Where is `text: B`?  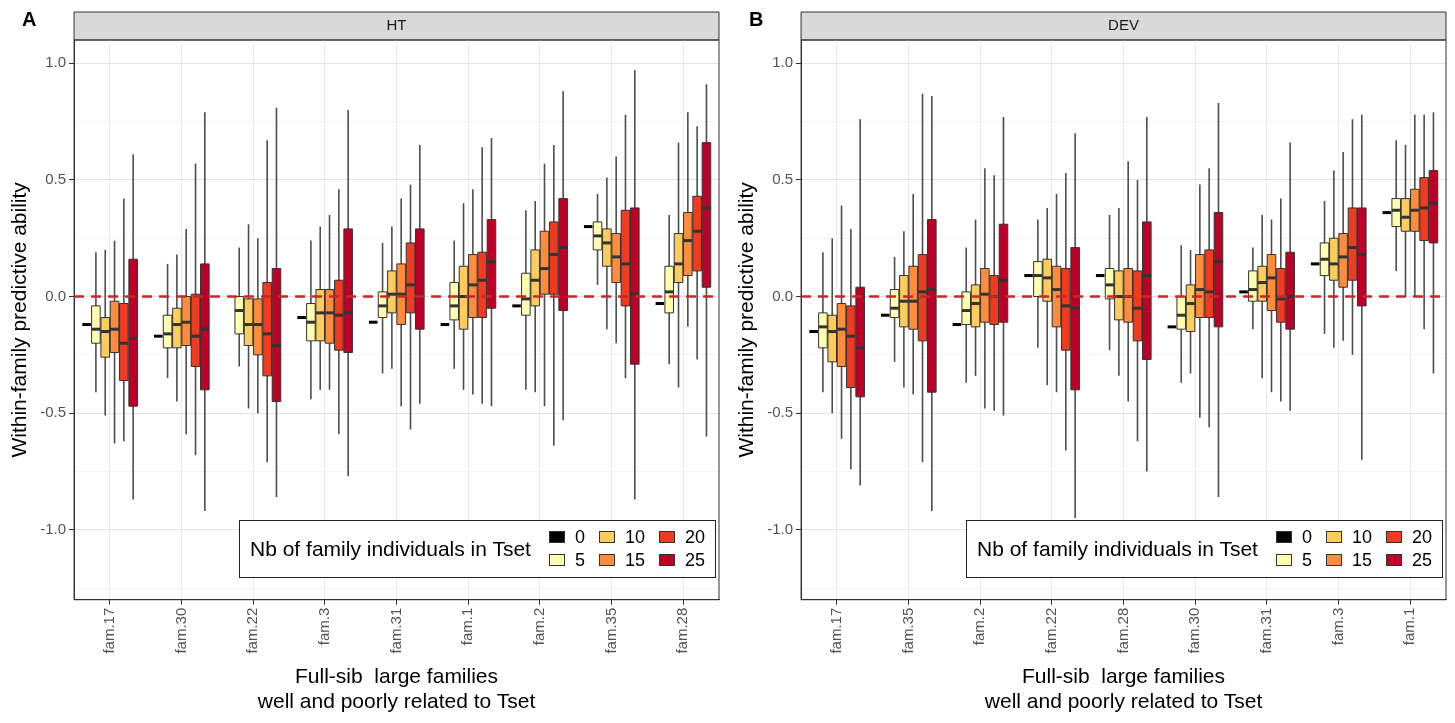 text: B is located at coordinates (756, 18).